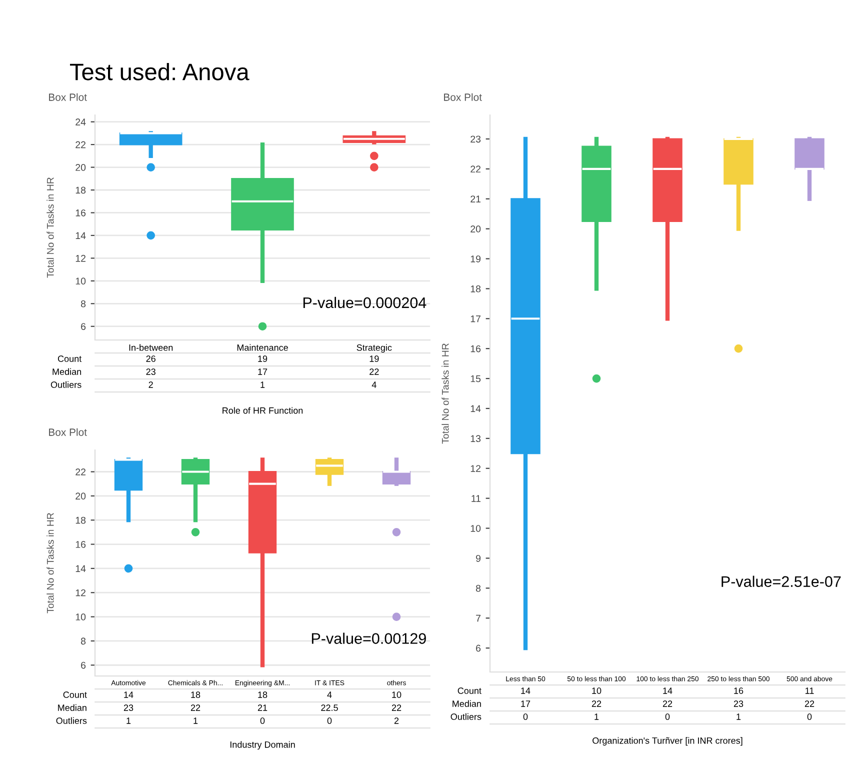 This screenshot has height=776, width=851. What do you see at coordinates (475, 258) in the screenshot?
I see `y-tick-label: 19` at bounding box center [475, 258].